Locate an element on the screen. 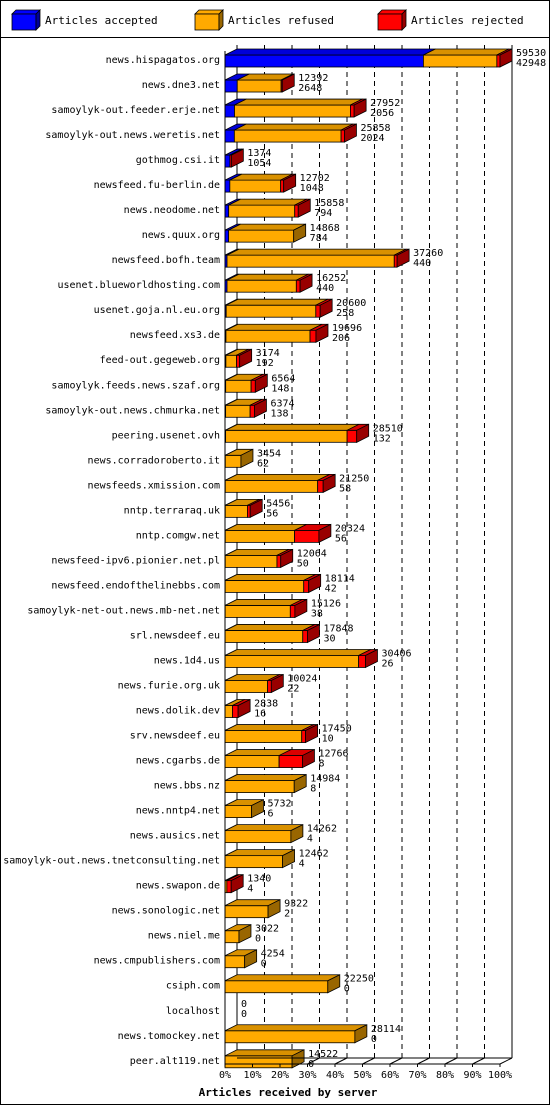  total-label: 30406 is located at coordinates (396, 653).